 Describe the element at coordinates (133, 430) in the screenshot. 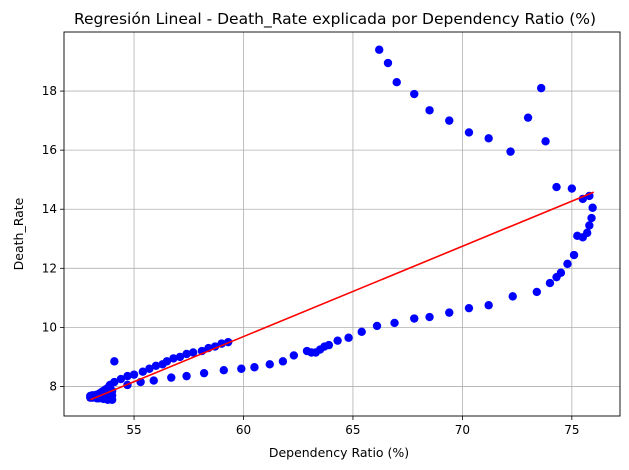

I see `x-tick-label: 55` at that location.